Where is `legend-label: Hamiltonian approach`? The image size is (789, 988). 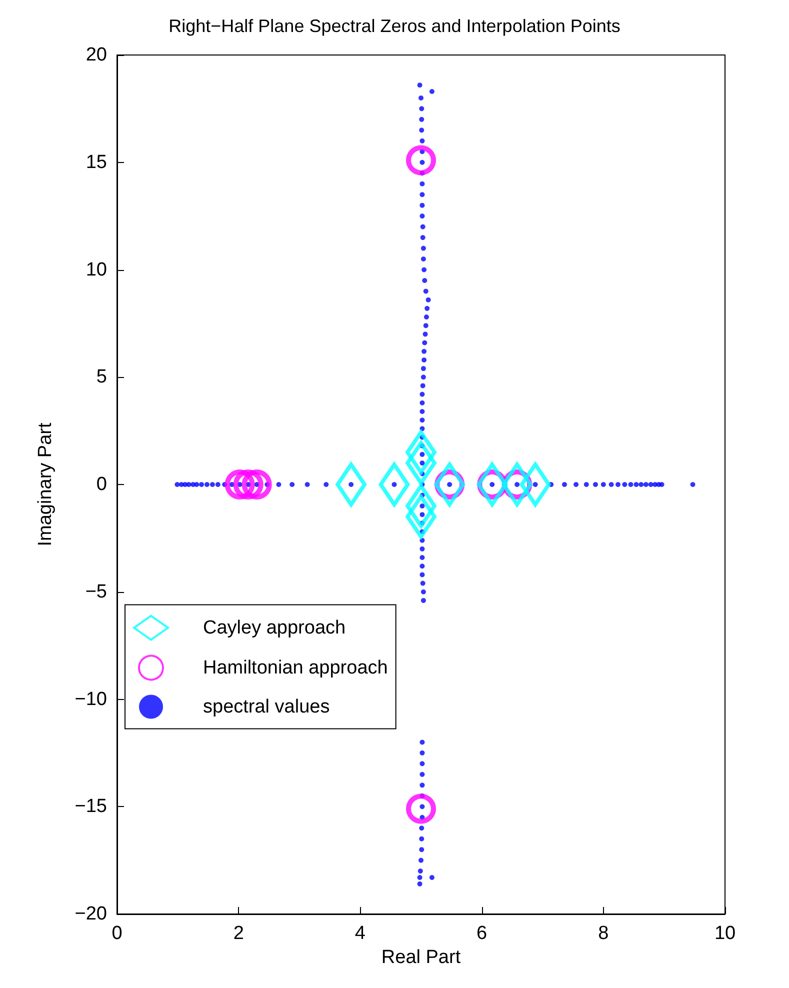 legend-label: Hamiltonian approach is located at coordinates (295, 667).